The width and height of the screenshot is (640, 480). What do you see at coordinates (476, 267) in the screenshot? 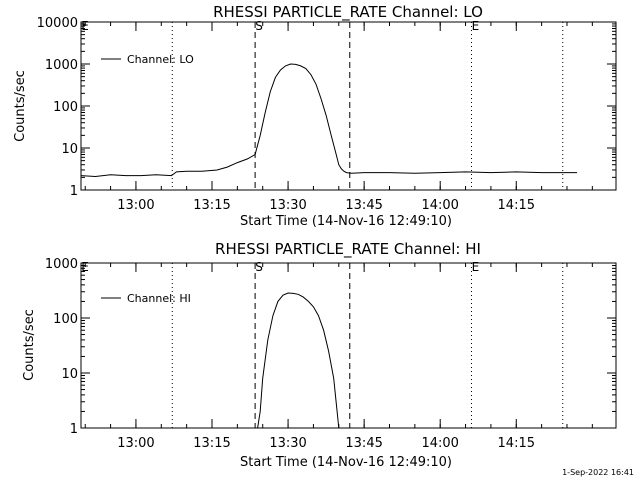
I see `marker-label-hi-4: E` at bounding box center [476, 267].